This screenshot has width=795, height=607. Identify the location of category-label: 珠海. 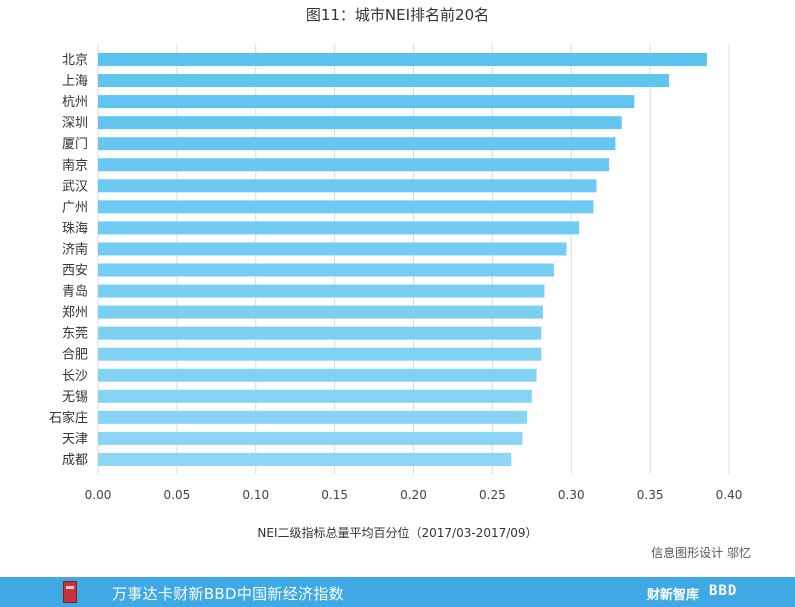
(75, 228).